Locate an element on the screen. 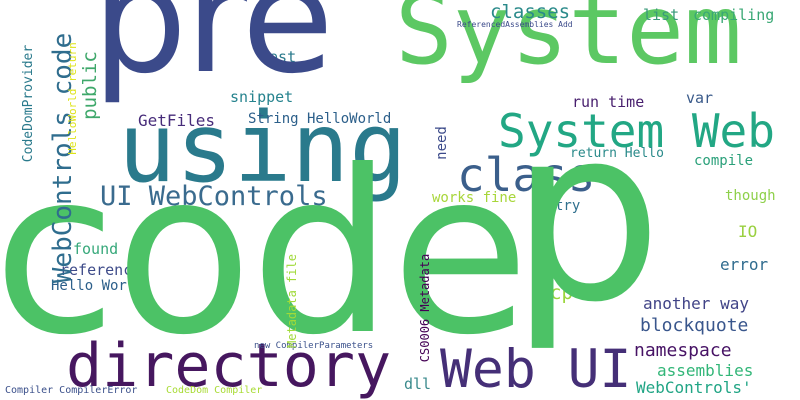  word-WebControls-quote: WebControls' is located at coordinates (694, 387).